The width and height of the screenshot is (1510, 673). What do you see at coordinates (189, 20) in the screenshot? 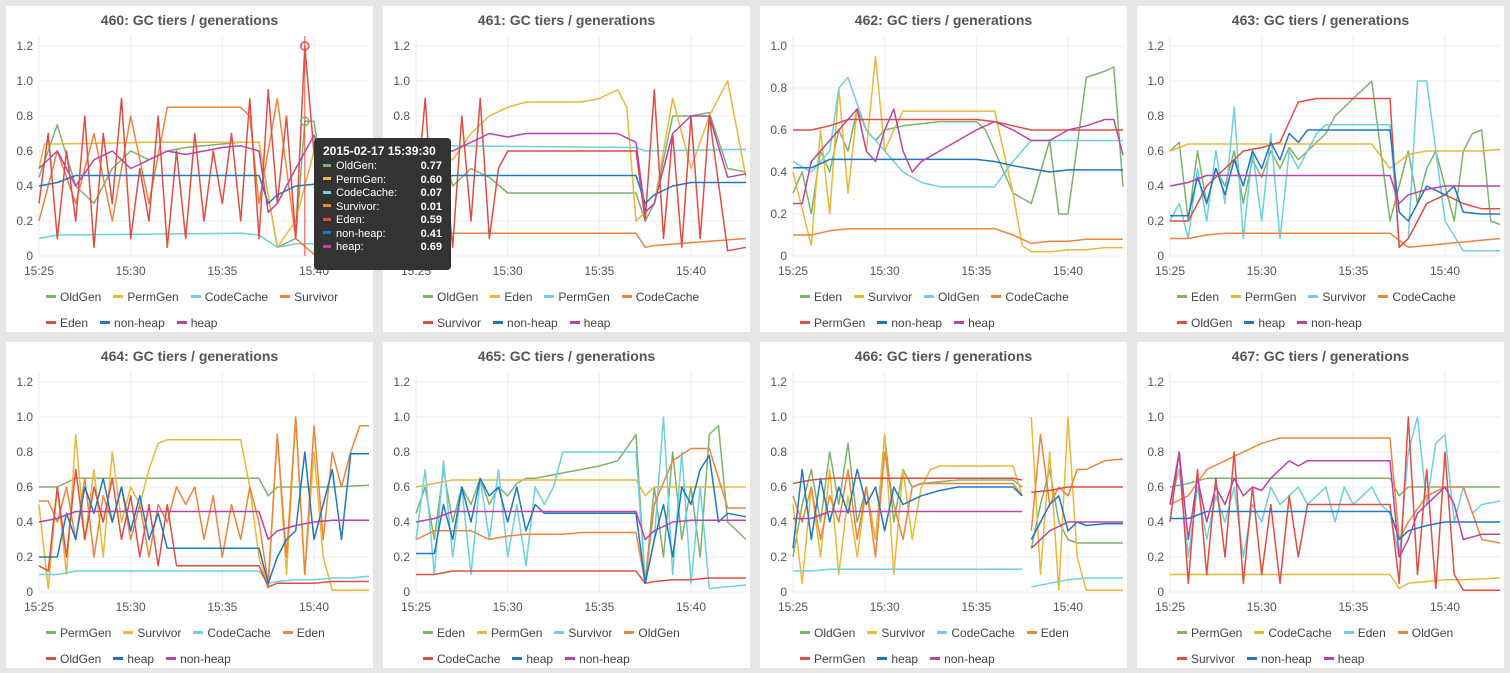
I see `panel-title: 460: GC tiers / generations` at bounding box center [189, 20].